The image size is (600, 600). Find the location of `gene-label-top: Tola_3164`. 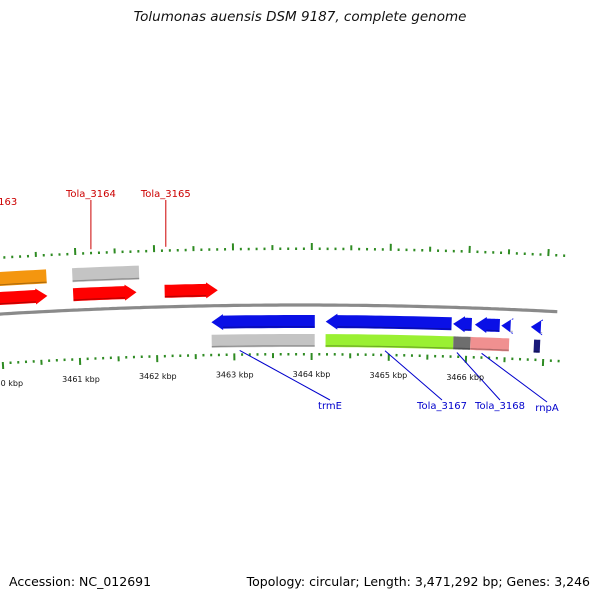

gene-label-top: Tola_3164 is located at coordinates (90, 194).